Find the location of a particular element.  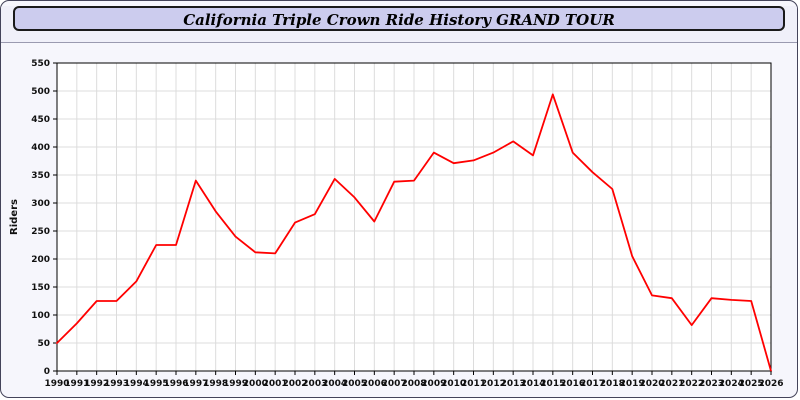

x-tick-label: 2004 is located at coordinates (334, 384).